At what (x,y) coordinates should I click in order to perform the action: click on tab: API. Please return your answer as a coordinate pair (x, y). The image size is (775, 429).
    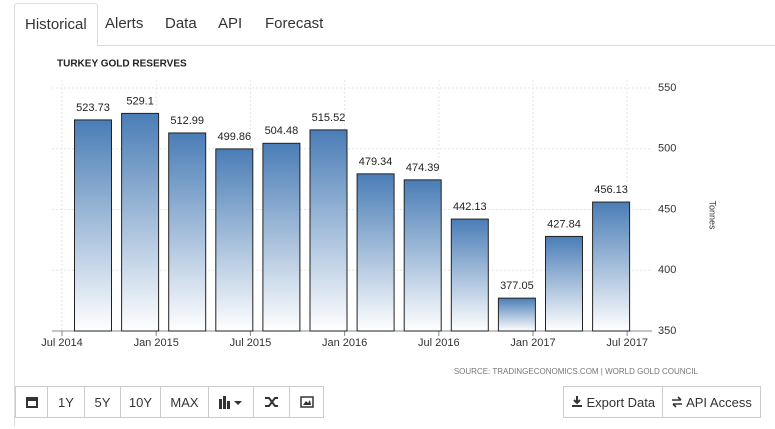
    Looking at the image, I should click on (230, 23).